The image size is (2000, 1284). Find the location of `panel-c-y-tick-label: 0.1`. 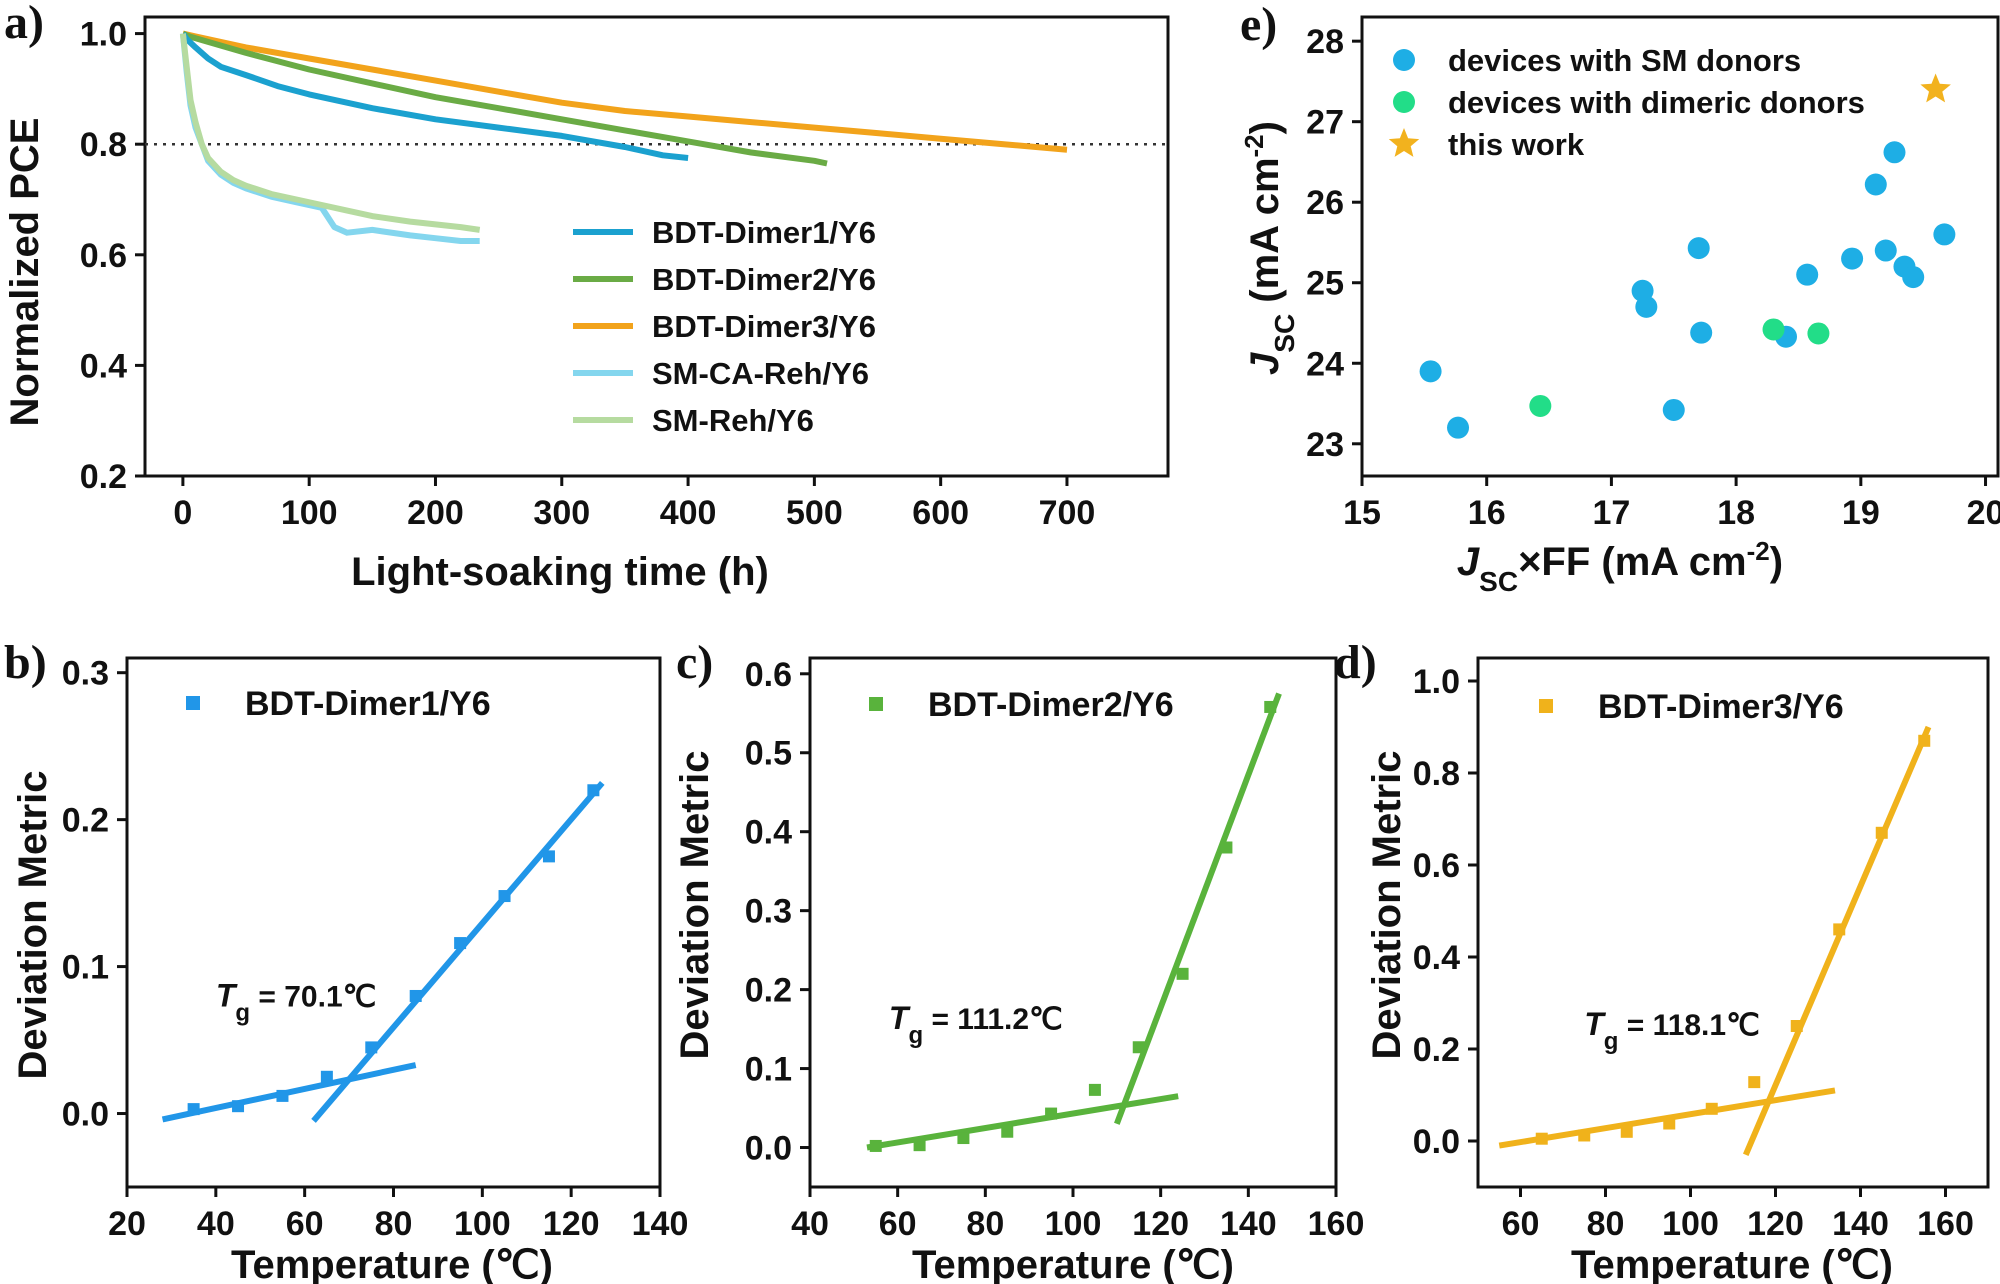

panel-c-y-tick-label: 0.1 is located at coordinates (768, 1070).